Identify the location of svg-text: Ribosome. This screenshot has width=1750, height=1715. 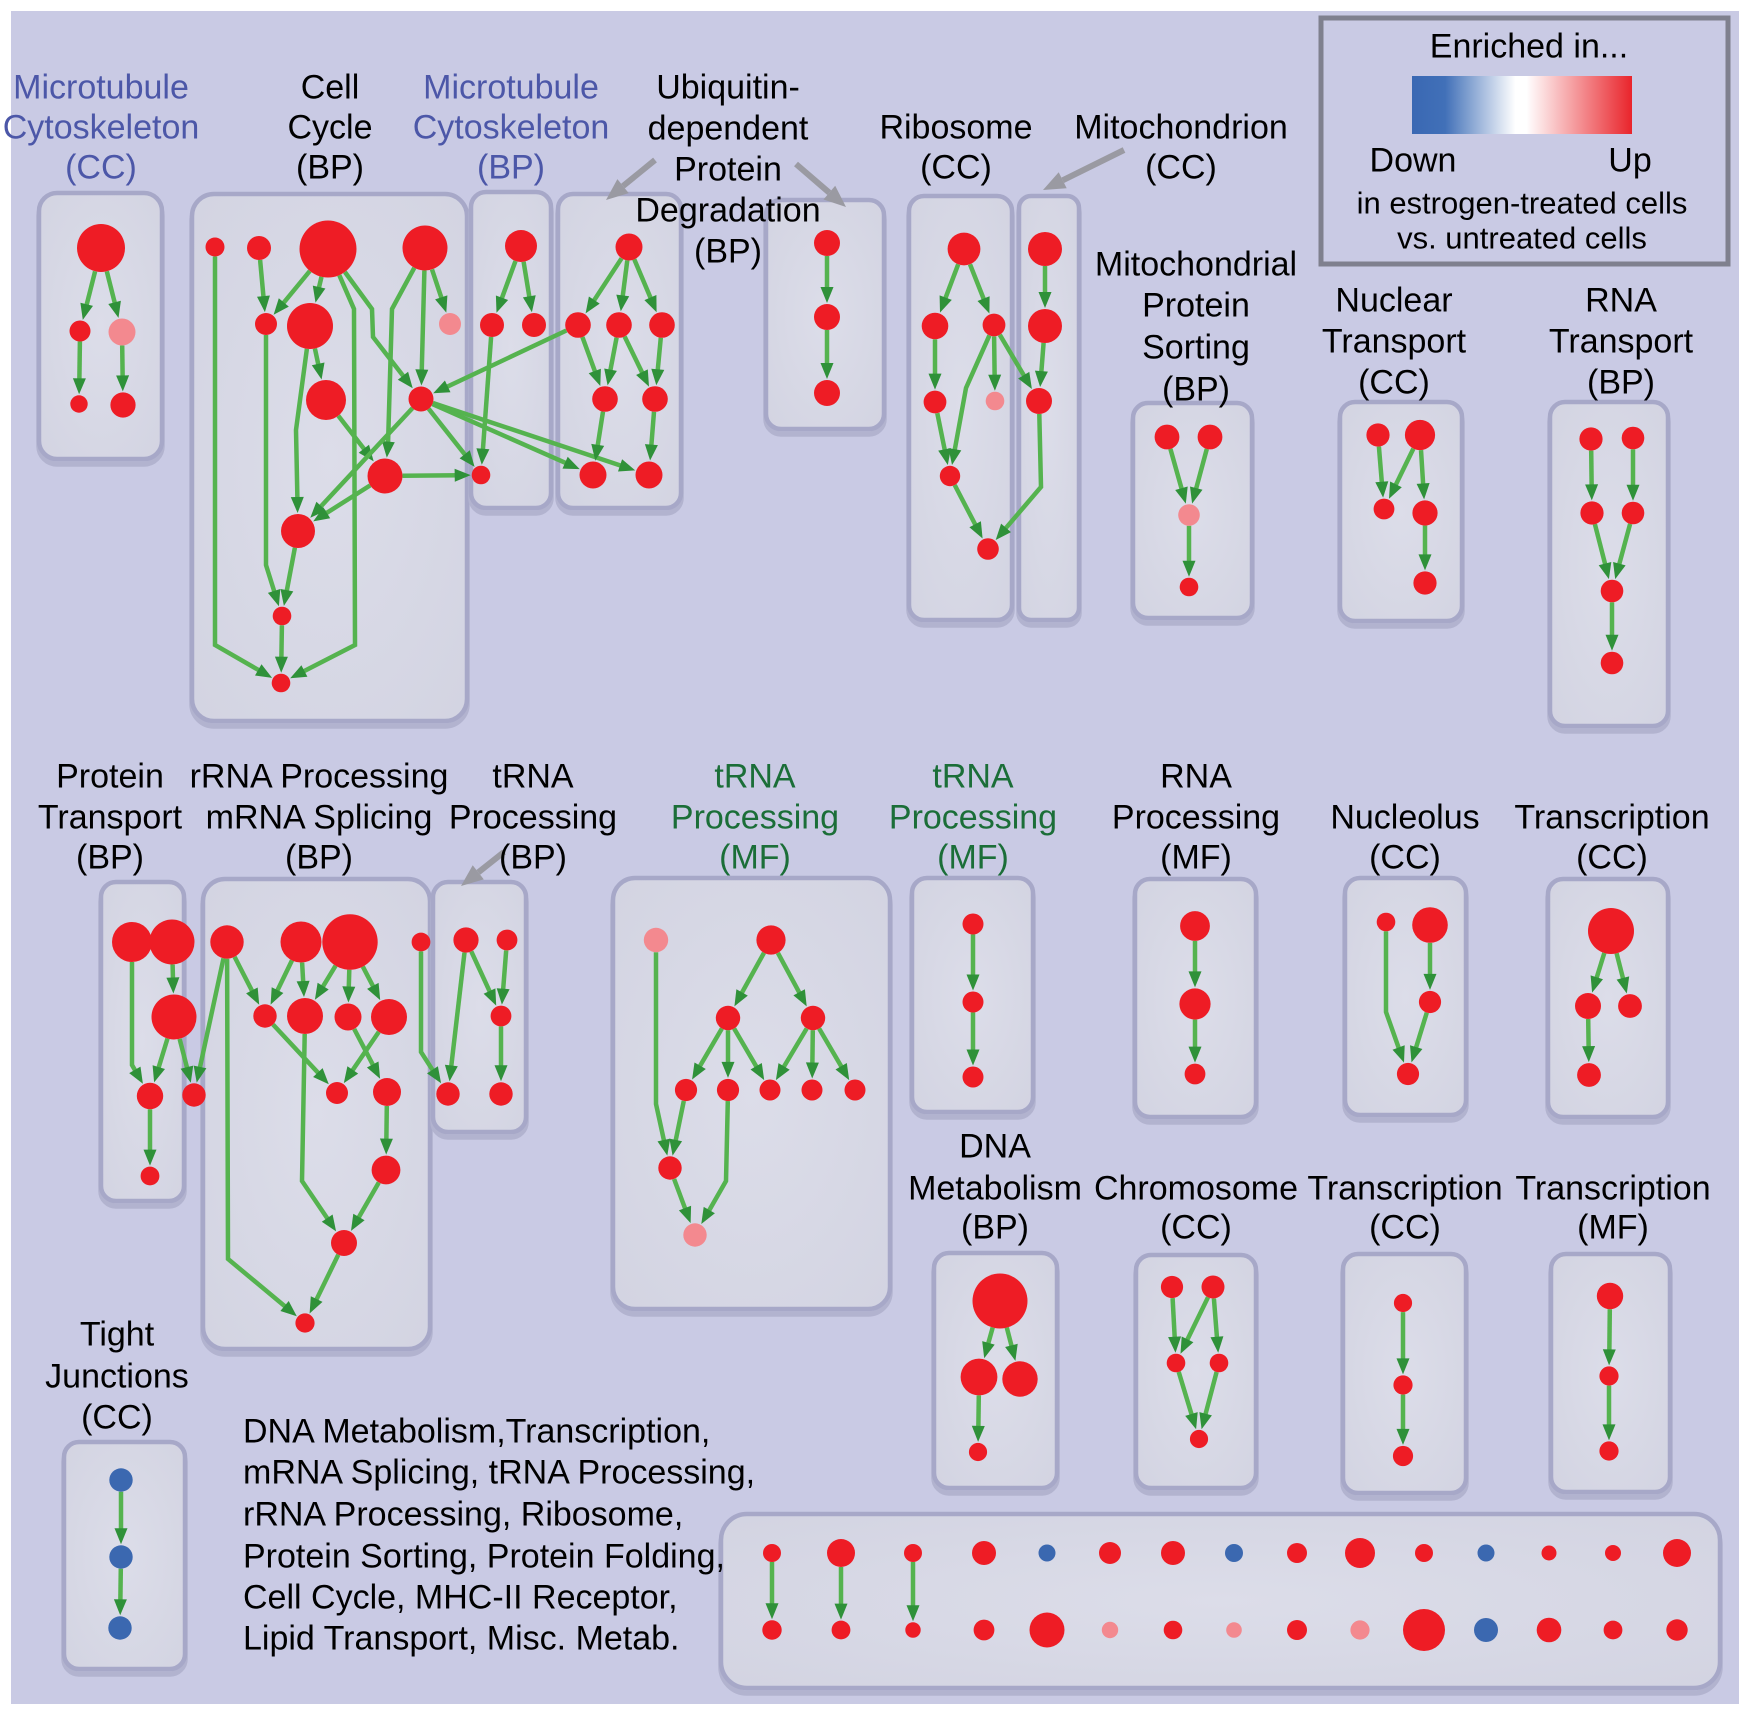
(955, 128).